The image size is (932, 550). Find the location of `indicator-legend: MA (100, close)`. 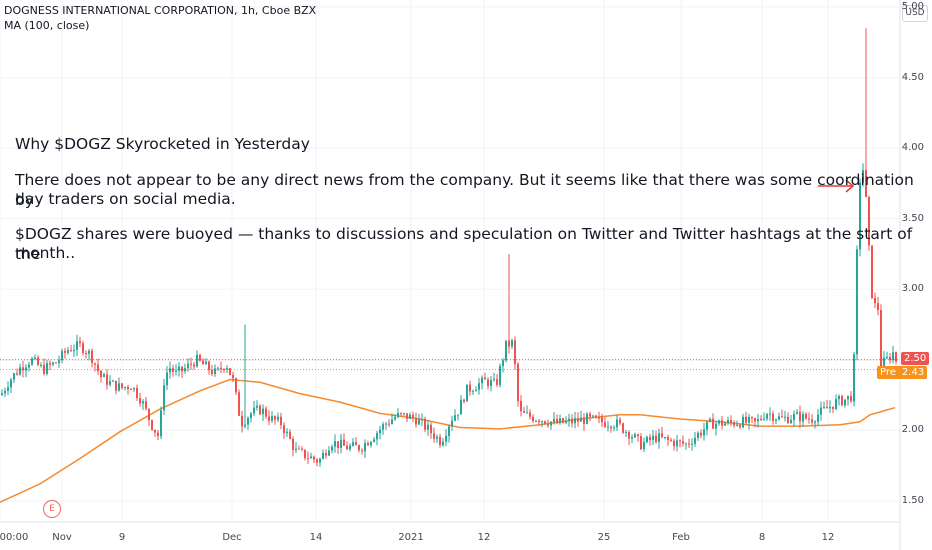

indicator-legend: MA (100, close) is located at coordinates (47, 25).